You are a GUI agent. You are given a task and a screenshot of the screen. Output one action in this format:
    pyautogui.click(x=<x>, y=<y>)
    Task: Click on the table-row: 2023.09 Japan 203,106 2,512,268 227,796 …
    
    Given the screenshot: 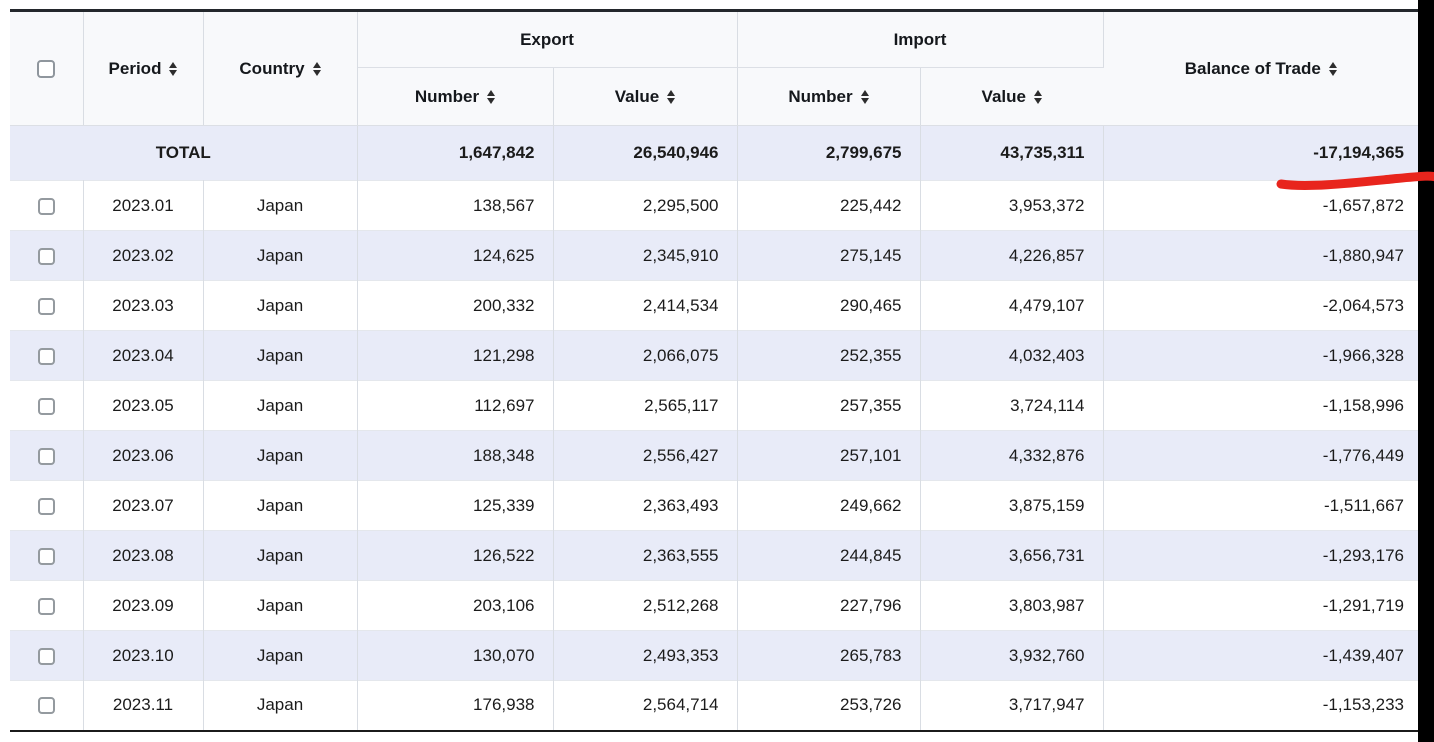 What is the action you would take?
    pyautogui.click(x=714, y=605)
    